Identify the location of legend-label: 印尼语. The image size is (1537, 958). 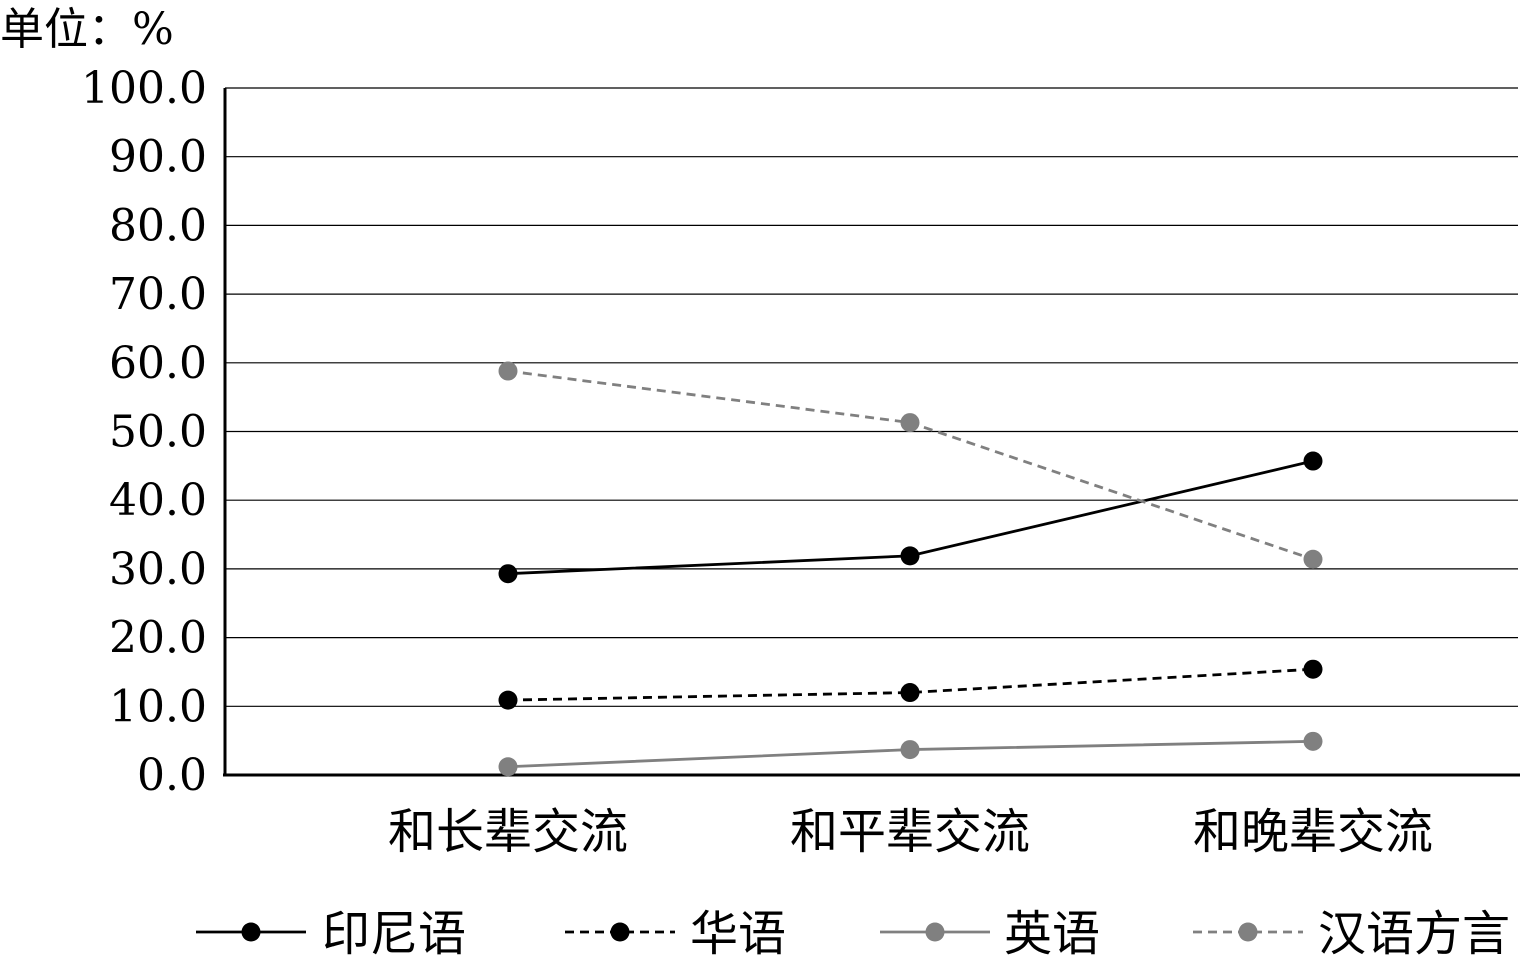
(394, 932).